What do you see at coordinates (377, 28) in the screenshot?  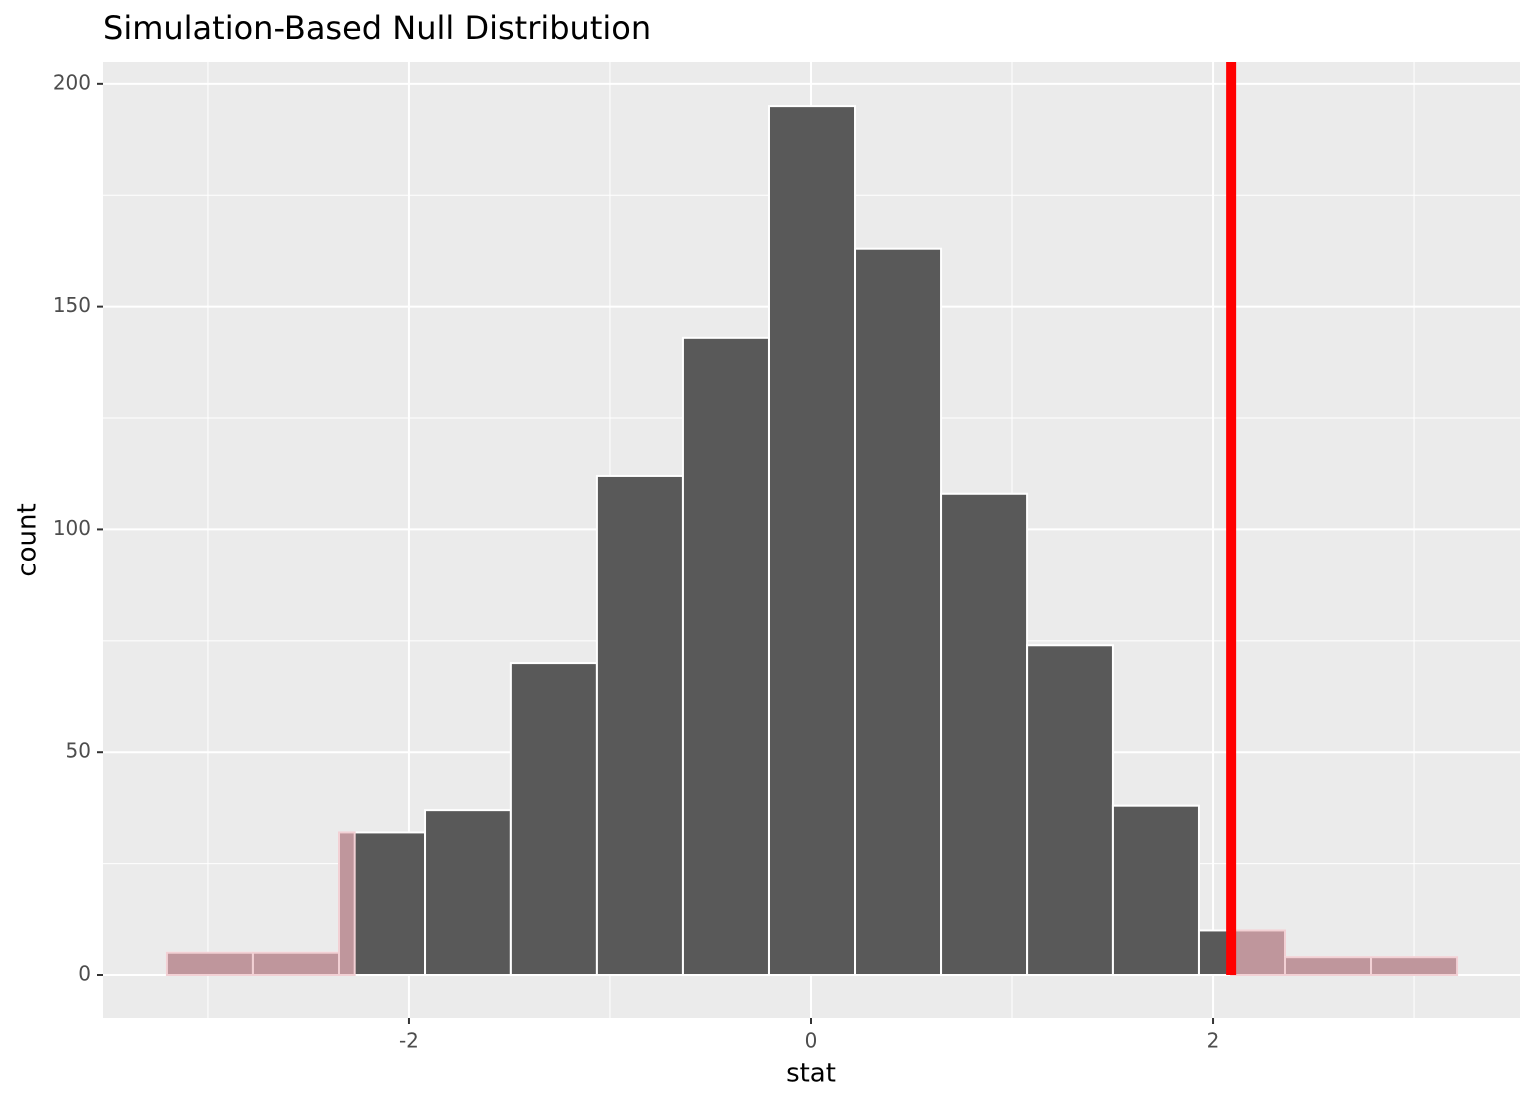 I see `chart-title: Simulation-Based Null Distribution` at bounding box center [377, 28].